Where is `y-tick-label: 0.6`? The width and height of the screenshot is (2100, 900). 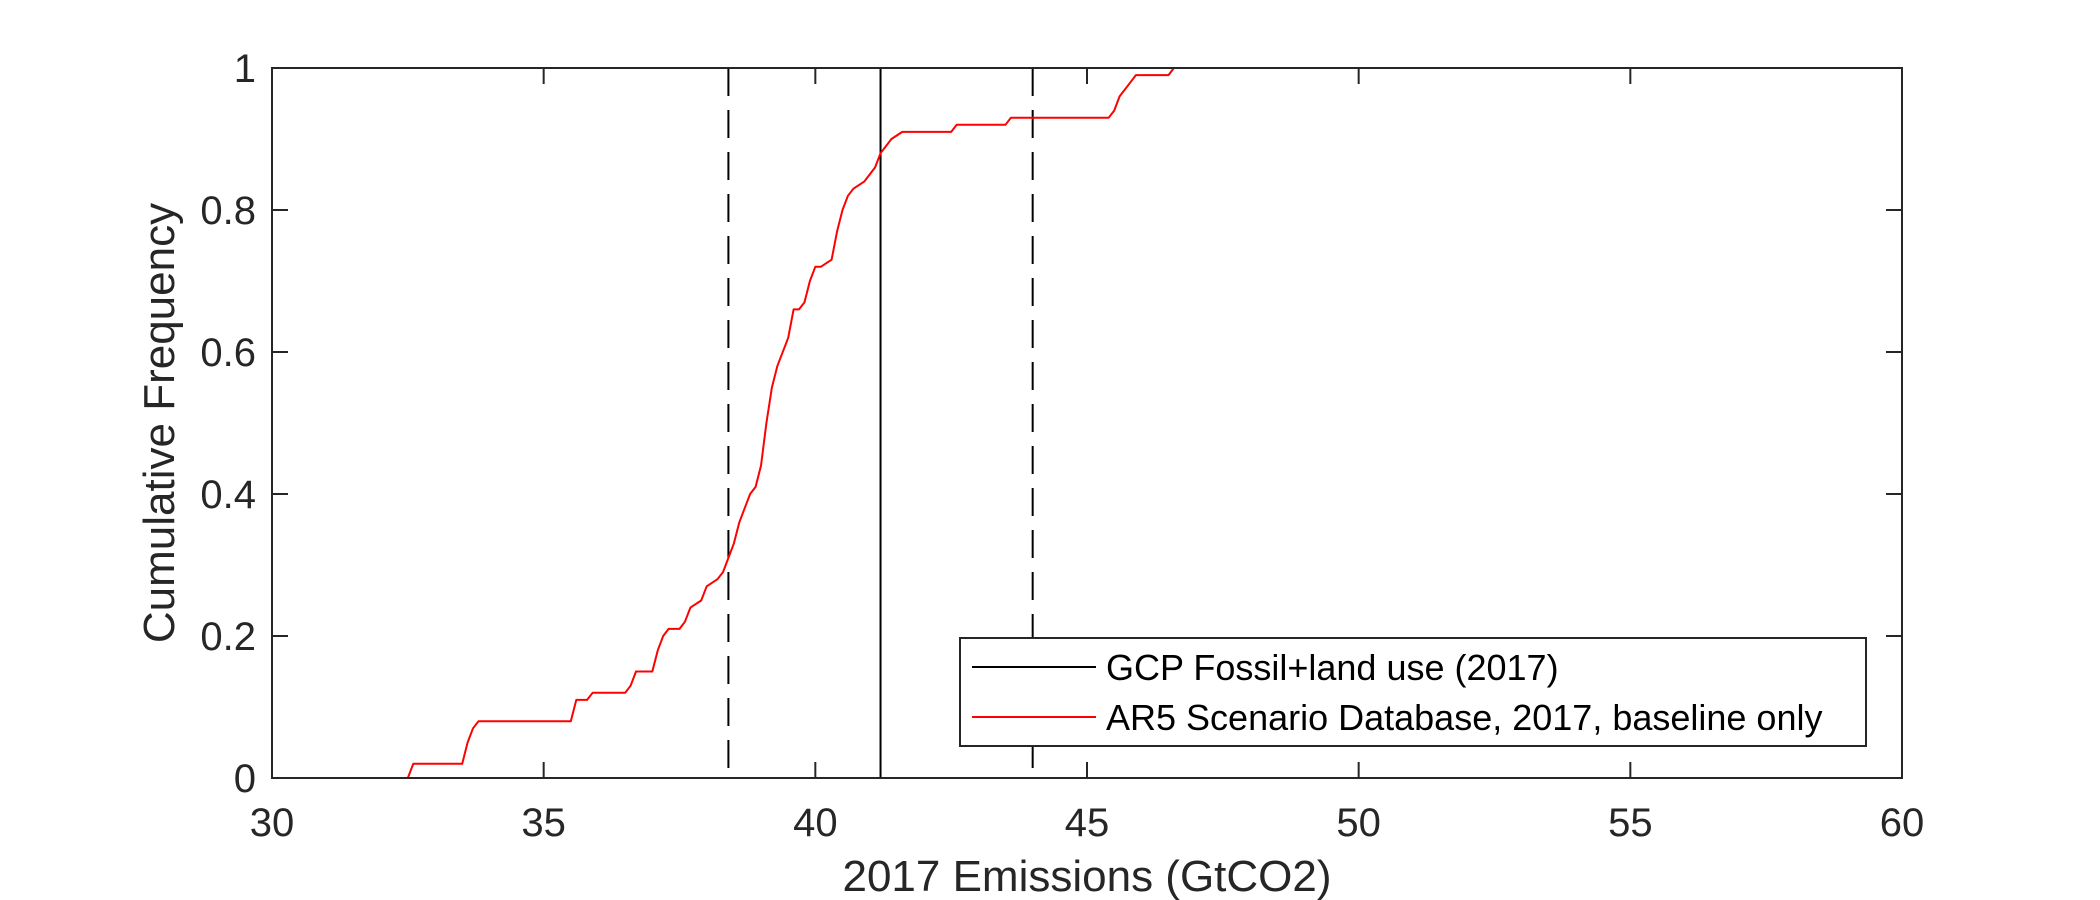 y-tick-label: 0.6 is located at coordinates (228, 353).